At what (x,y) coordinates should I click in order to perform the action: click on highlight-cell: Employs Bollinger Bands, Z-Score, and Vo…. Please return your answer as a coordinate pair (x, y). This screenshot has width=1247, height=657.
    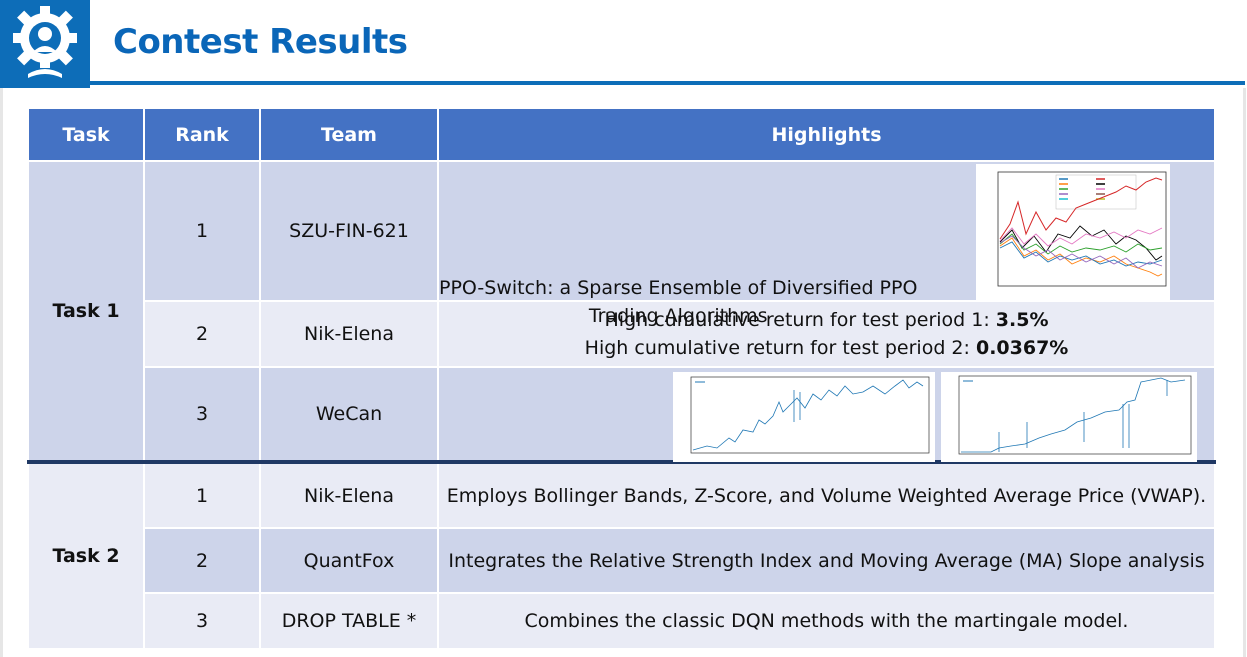
    Looking at the image, I should click on (826, 494).